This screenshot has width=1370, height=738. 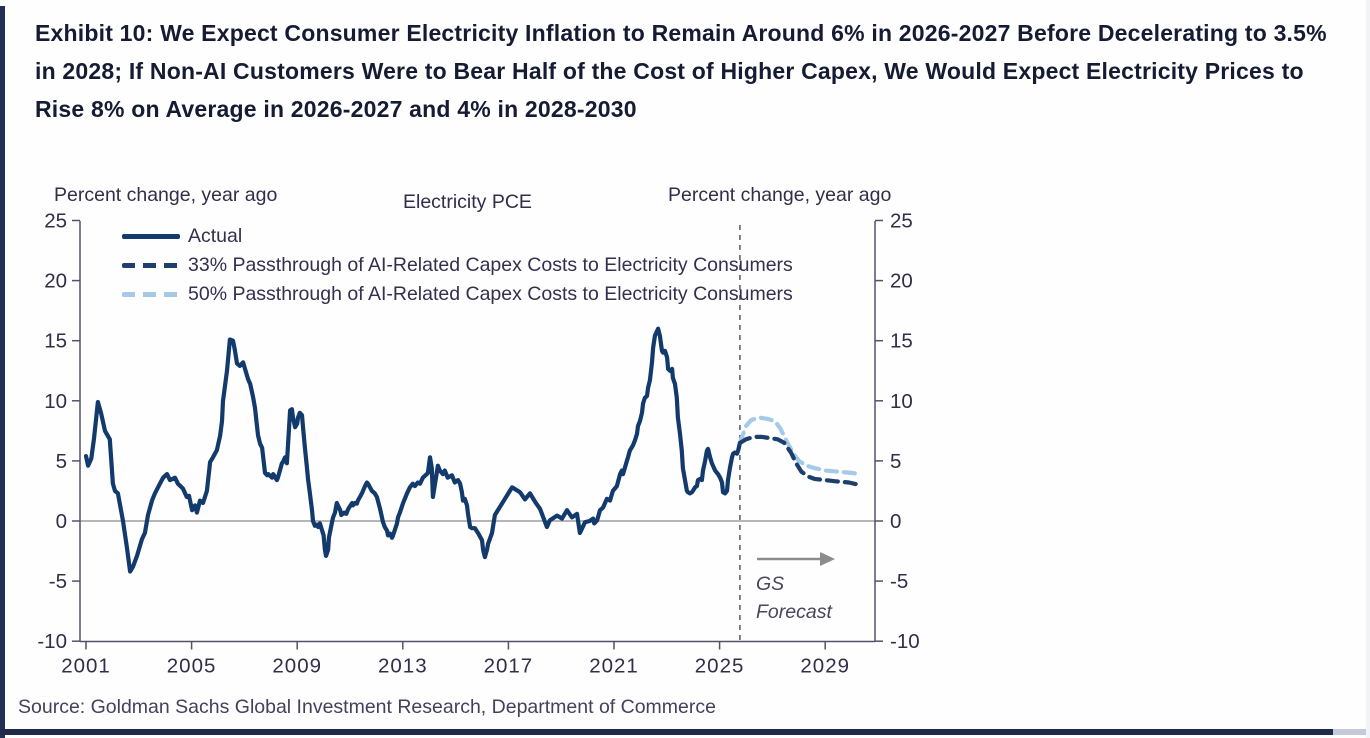 What do you see at coordinates (799, 460) in the screenshot?
I see `passthrough-33-series-line` at bounding box center [799, 460].